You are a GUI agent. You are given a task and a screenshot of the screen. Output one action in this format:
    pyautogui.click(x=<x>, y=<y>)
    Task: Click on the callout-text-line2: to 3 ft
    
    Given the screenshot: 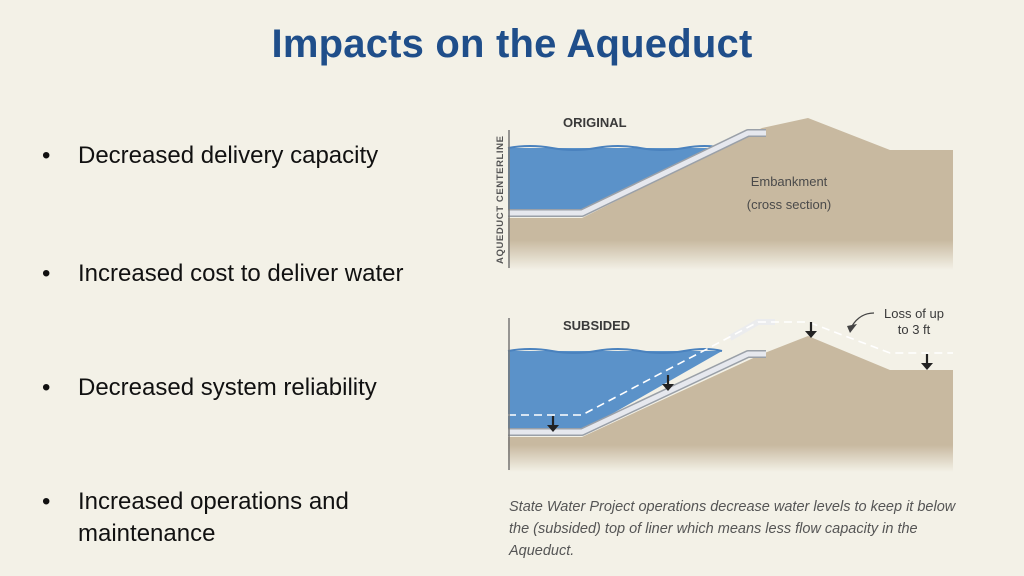 What is the action you would take?
    pyautogui.click(x=914, y=329)
    